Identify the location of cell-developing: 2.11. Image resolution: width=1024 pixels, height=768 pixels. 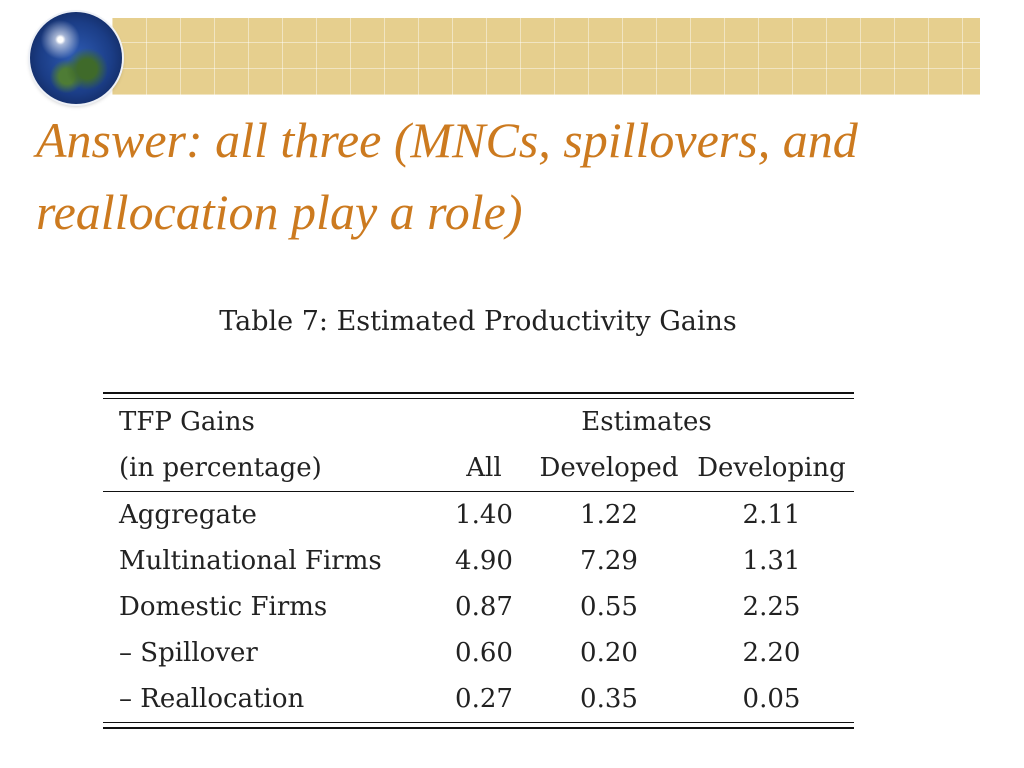
(771, 515).